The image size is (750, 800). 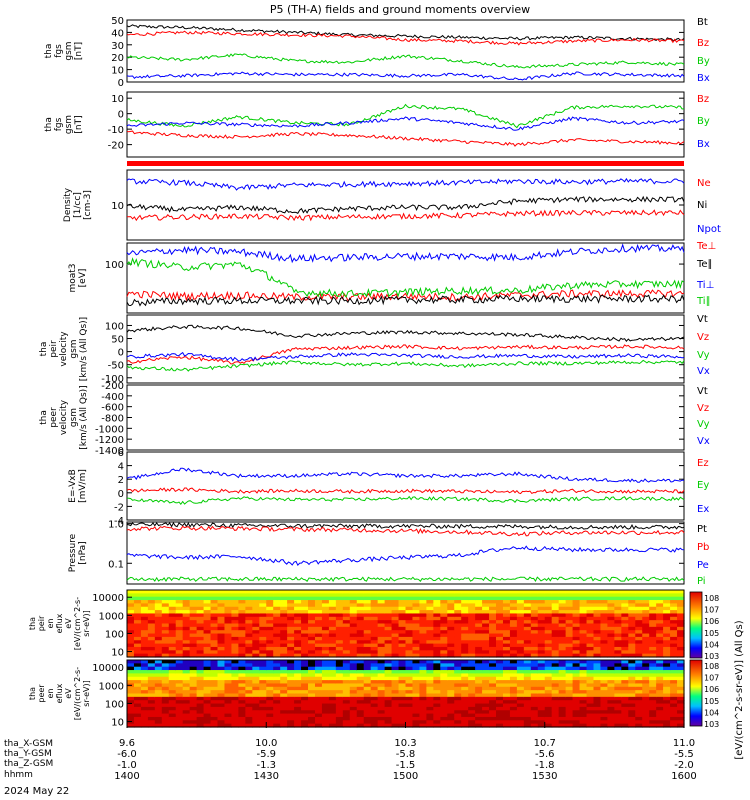 What do you see at coordinates (405, 51) in the screenshot?
I see `panel-frame` at bounding box center [405, 51].